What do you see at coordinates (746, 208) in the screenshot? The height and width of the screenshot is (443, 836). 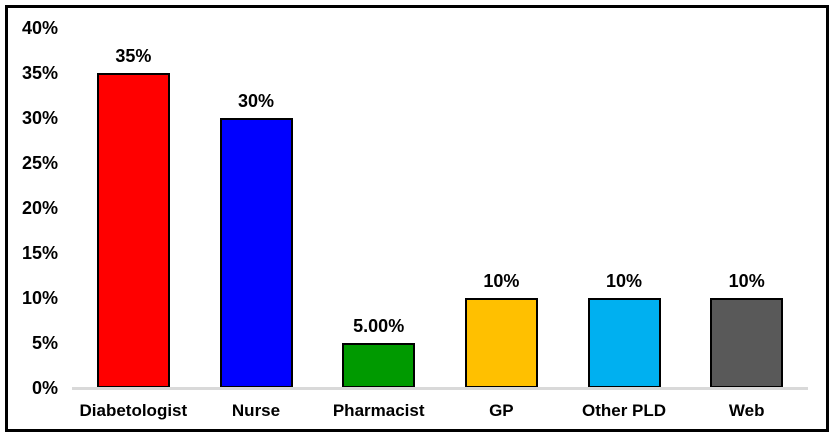 I see `bar-slot-web: 10%` at bounding box center [746, 208].